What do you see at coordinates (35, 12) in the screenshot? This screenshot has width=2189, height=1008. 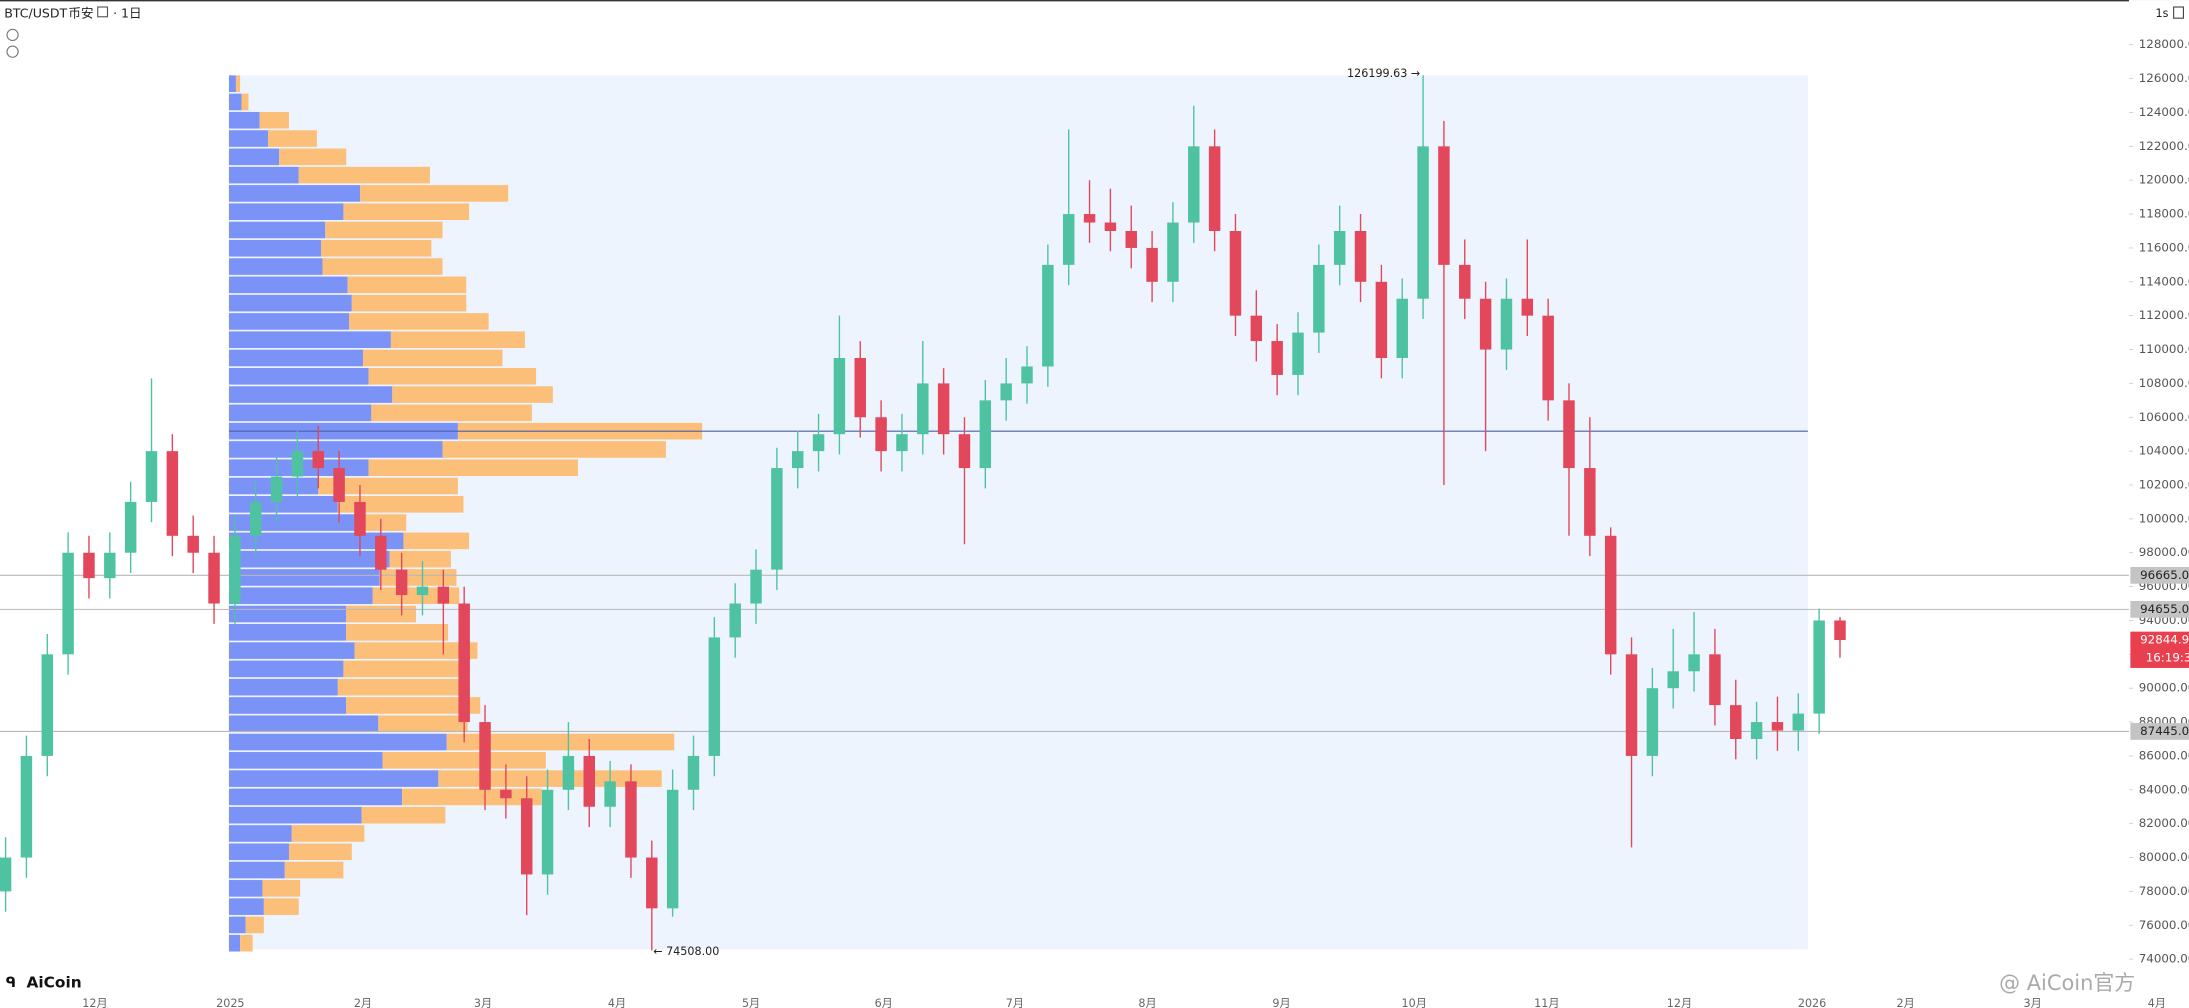 I see `symbol: BTC/USDT` at bounding box center [35, 12].